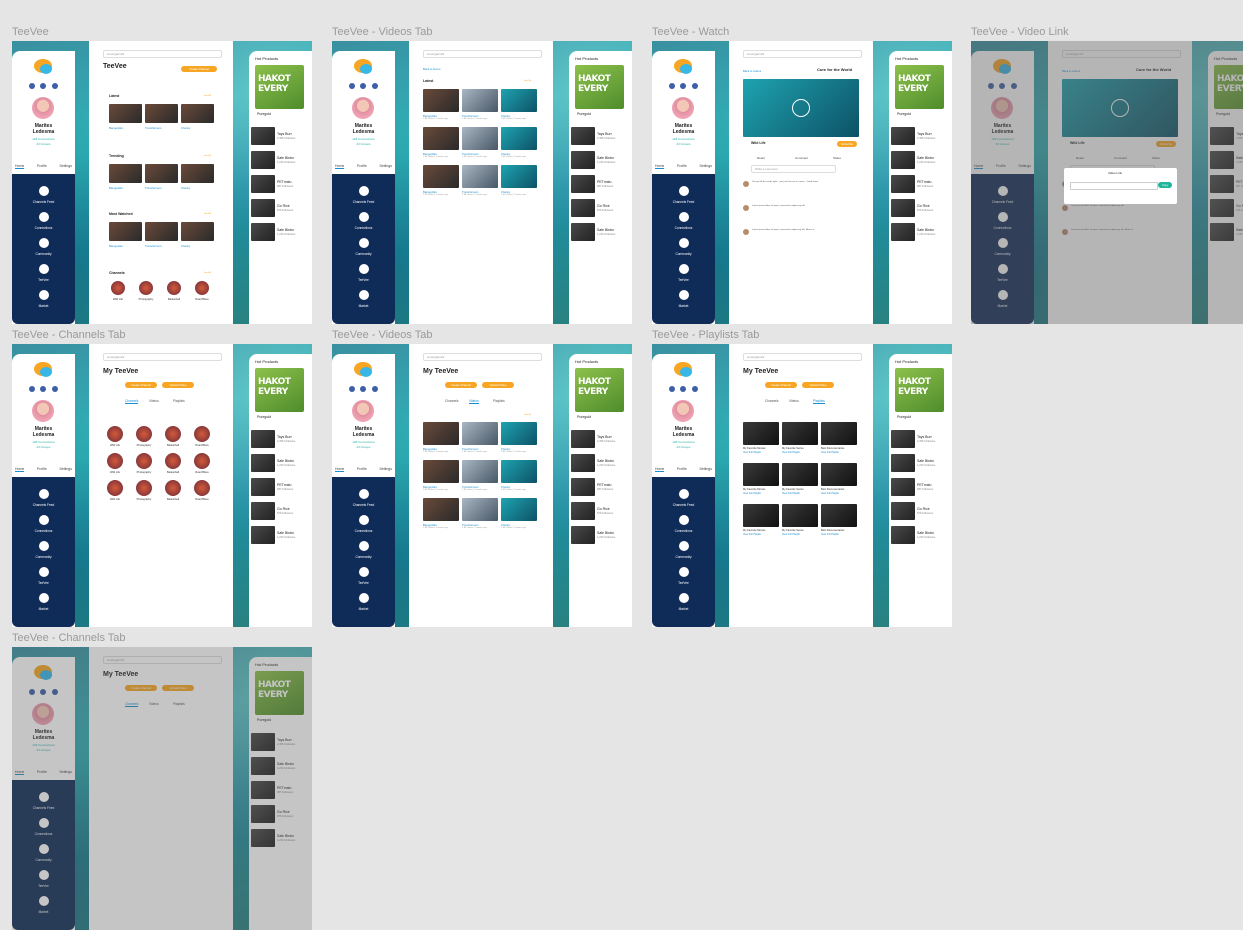 This screenshot has width=1243, height=930. Describe the element at coordinates (43, 524) in the screenshot. I see `nav-item: Connections` at that location.